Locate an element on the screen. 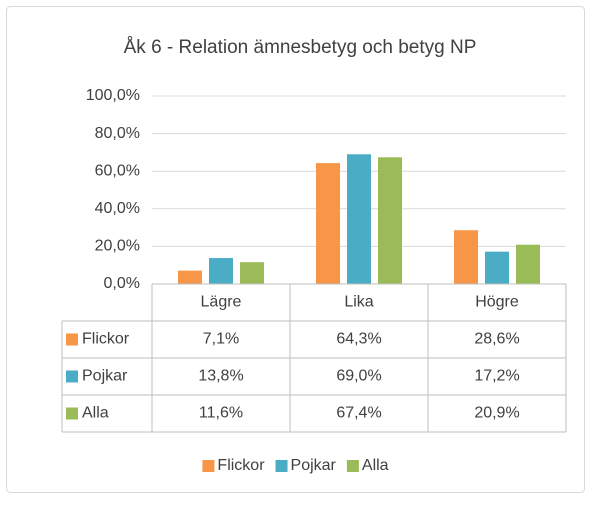 This screenshot has width=592, height=505. y-tick-label: 80,0% is located at coordinates (117, 133).